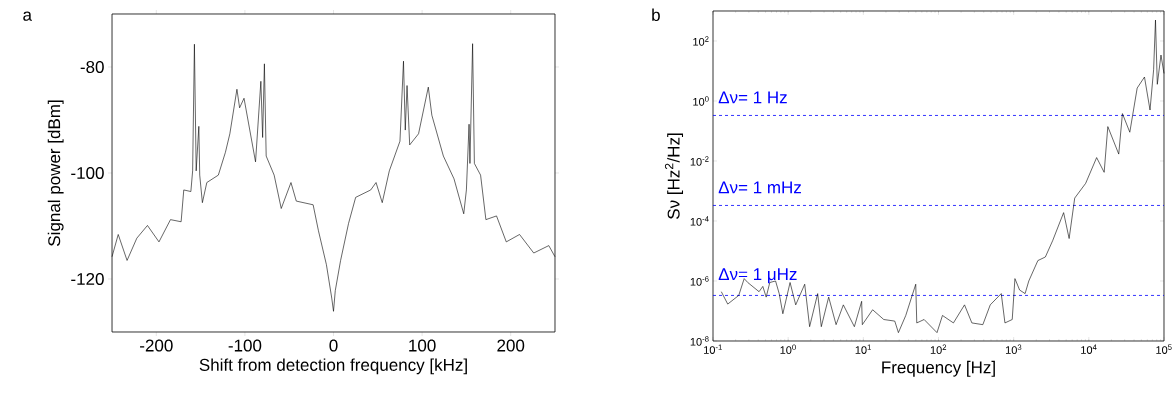 This screenshot has height=407, width=1176. Describe the element at coordinates (699, 281) in the screenshot. I see `y-tick-label: 10$^{-6}$` at that location.